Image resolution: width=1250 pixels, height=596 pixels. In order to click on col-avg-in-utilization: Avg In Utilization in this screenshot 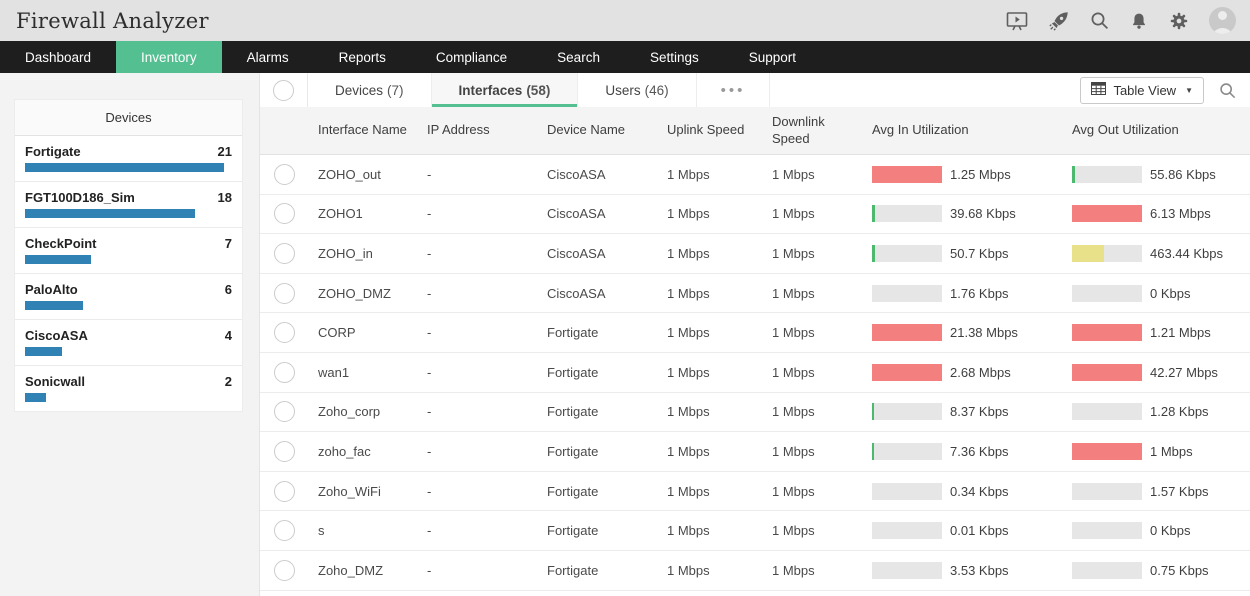, I will do `click(920, 130)`.